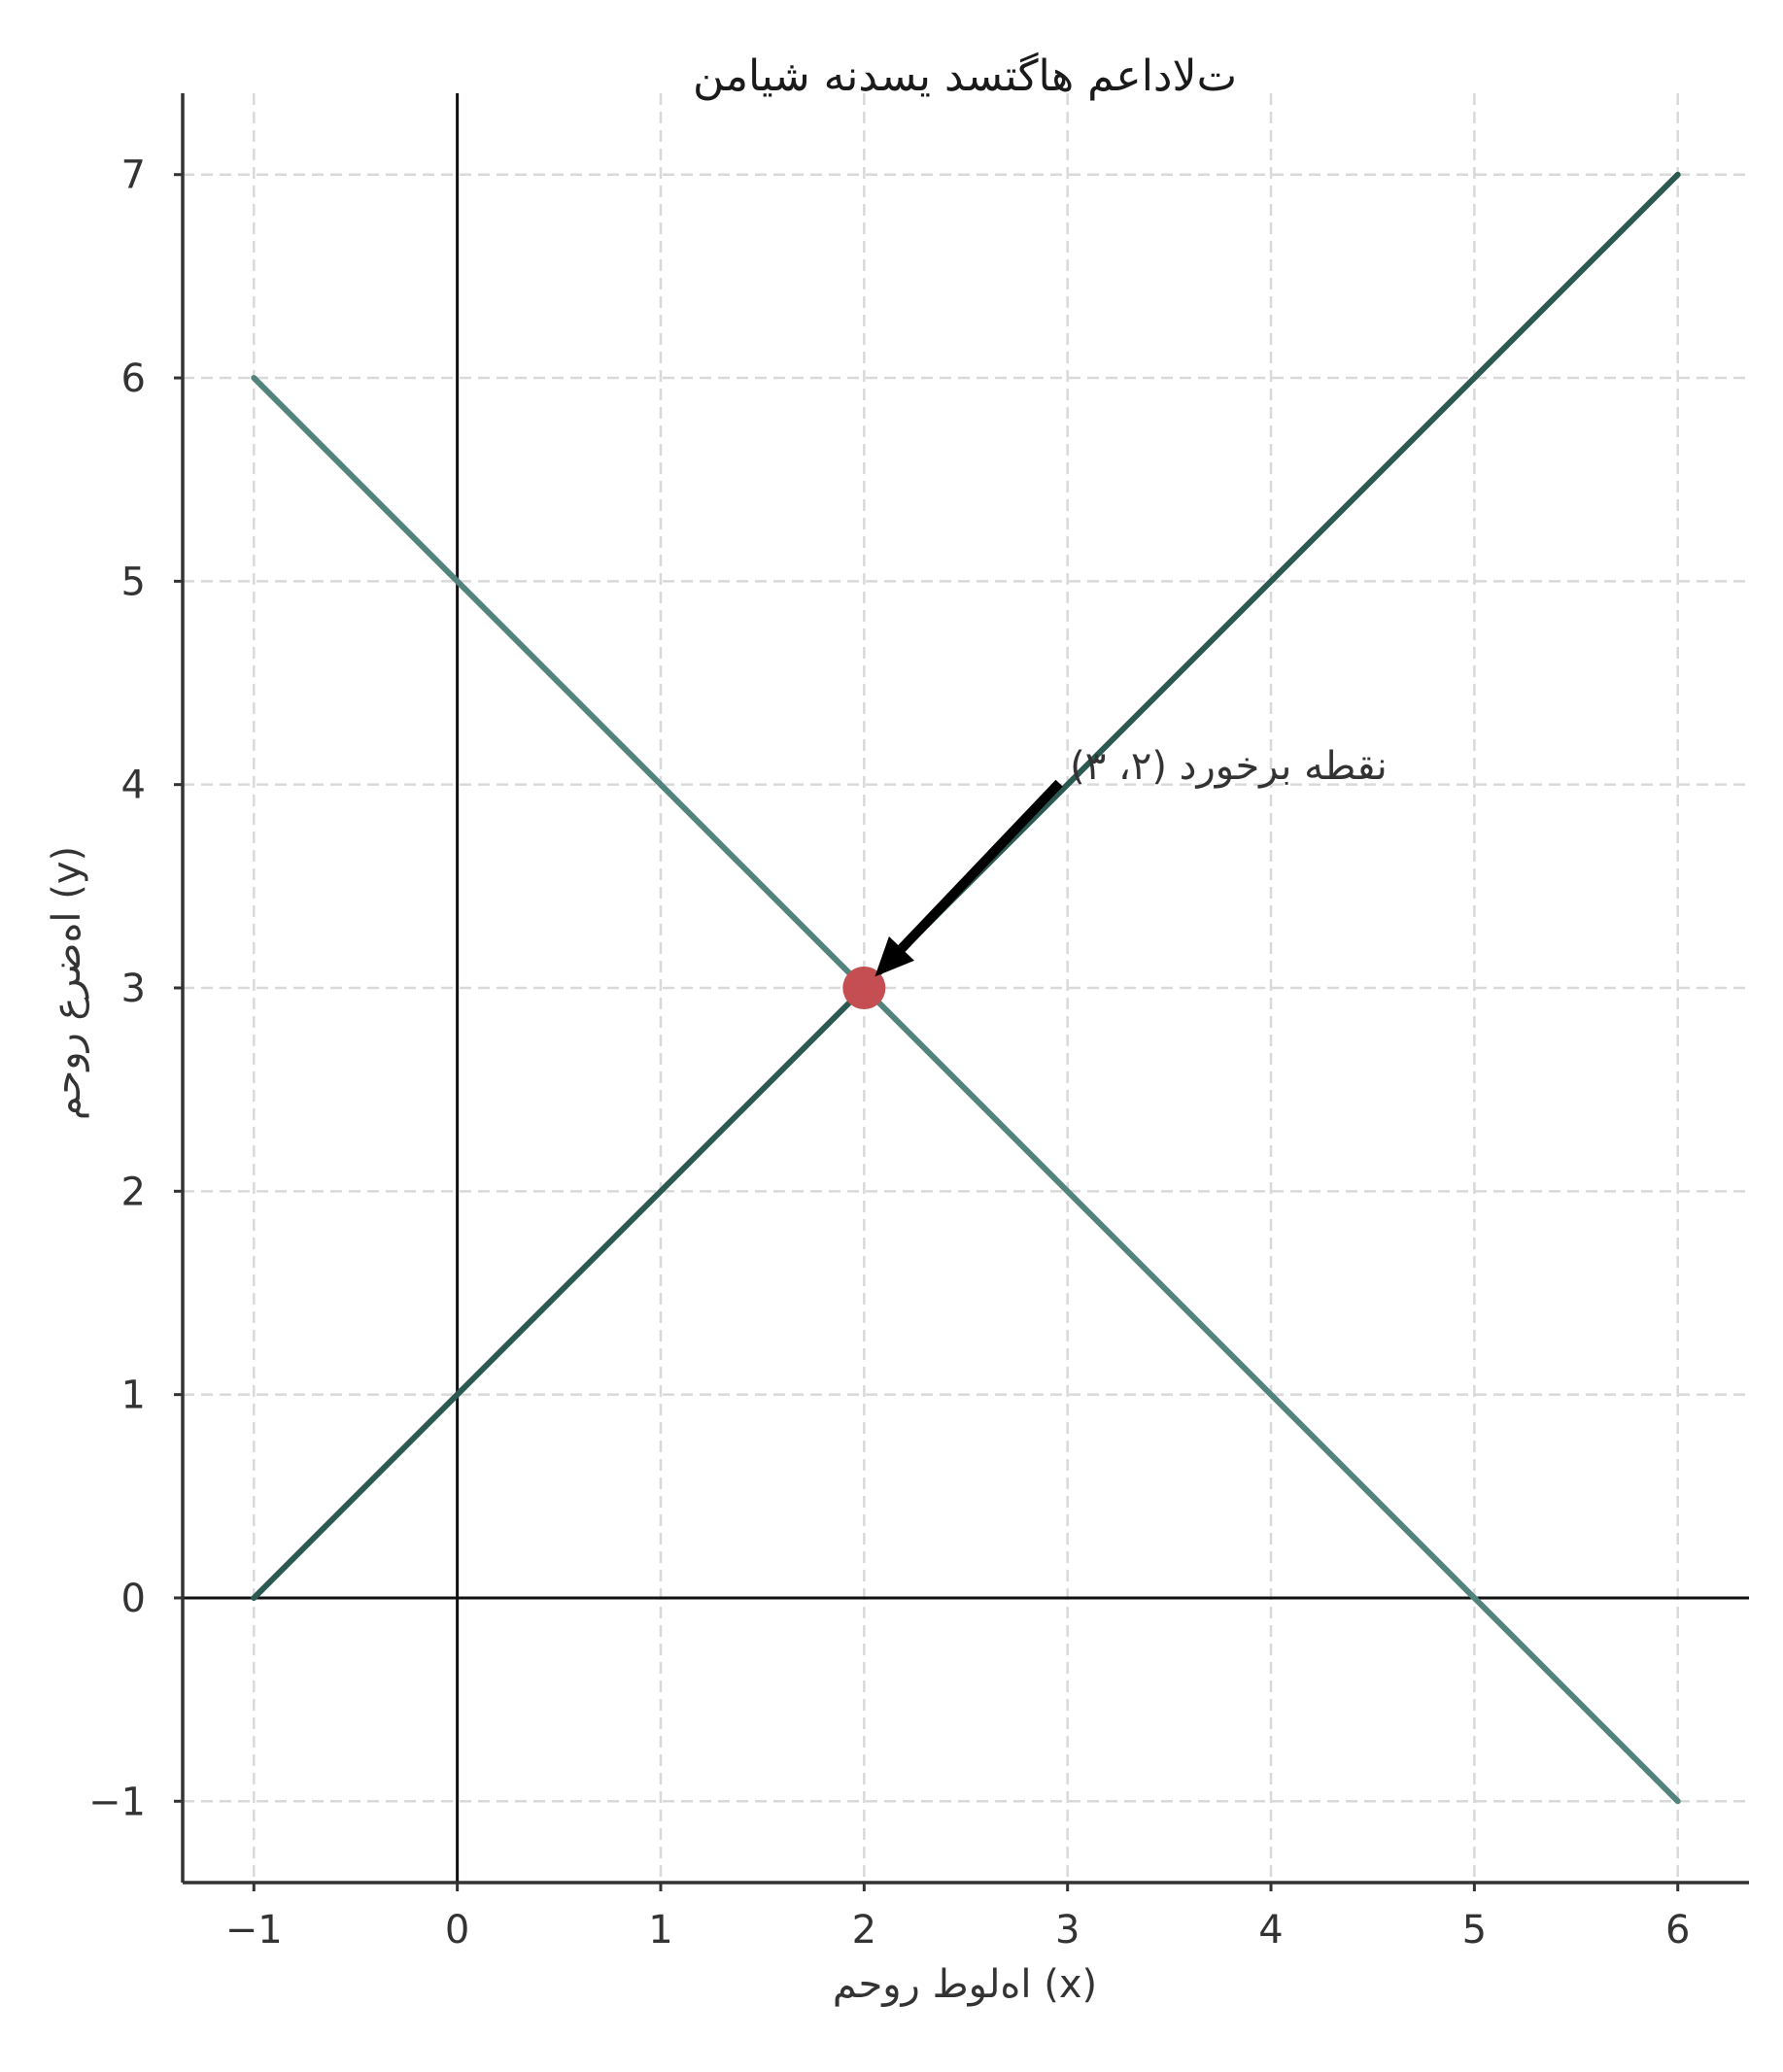 This screenshot has width=1783, height=2072. I want to click on x-tick-label: 2, so click(864, 1930).